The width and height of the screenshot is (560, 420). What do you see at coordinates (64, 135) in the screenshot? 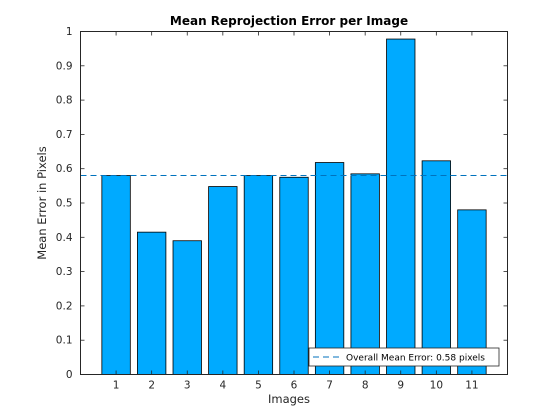
I see `y-tick-label: 0.7` at bounding box center [64, 135].